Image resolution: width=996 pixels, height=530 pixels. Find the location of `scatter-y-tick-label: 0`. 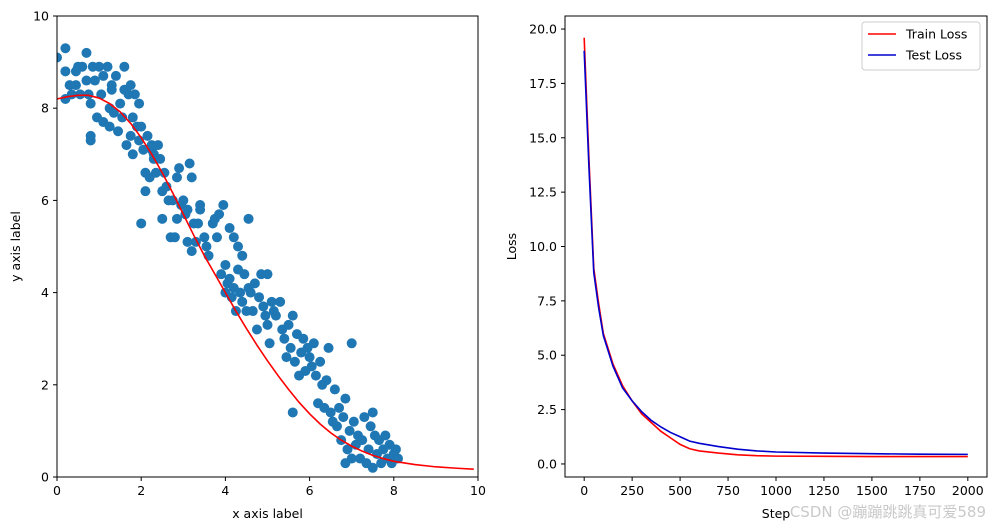

scatter-y-tick-label: 0 is located at coordinates (45, 477).